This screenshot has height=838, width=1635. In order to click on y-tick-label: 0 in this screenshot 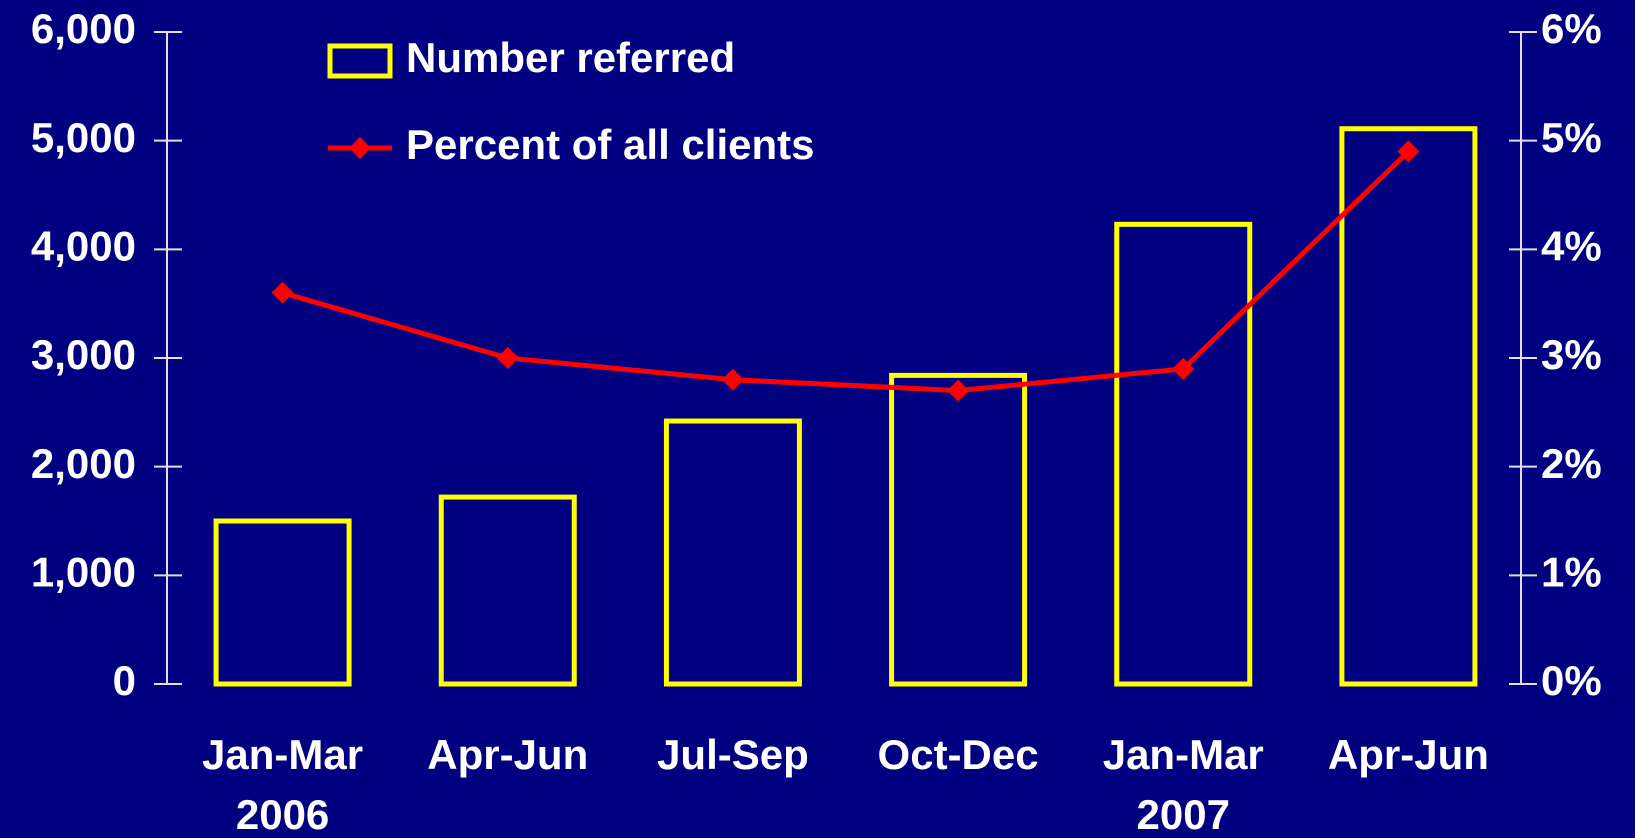, I will do `click(124, 680)`.